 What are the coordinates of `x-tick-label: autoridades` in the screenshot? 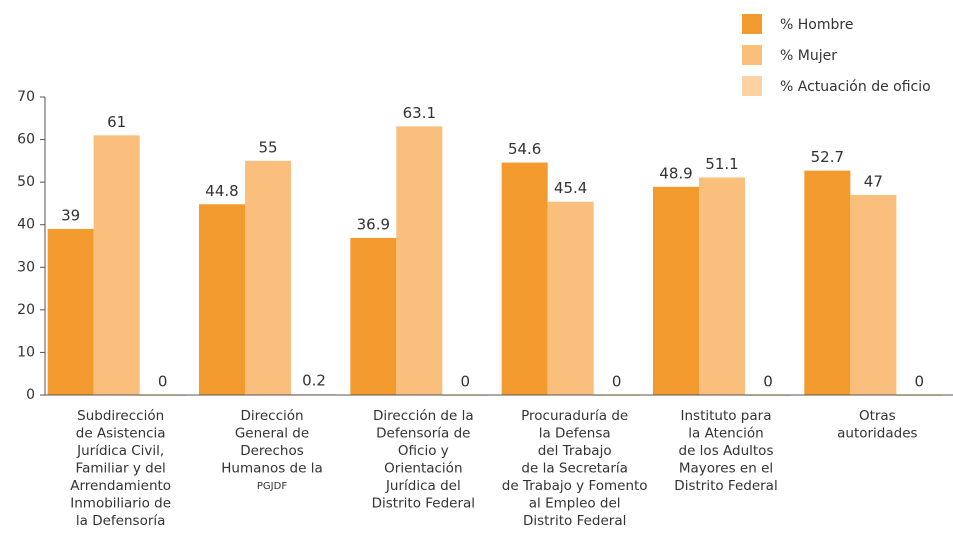 It's located at (877, 434).